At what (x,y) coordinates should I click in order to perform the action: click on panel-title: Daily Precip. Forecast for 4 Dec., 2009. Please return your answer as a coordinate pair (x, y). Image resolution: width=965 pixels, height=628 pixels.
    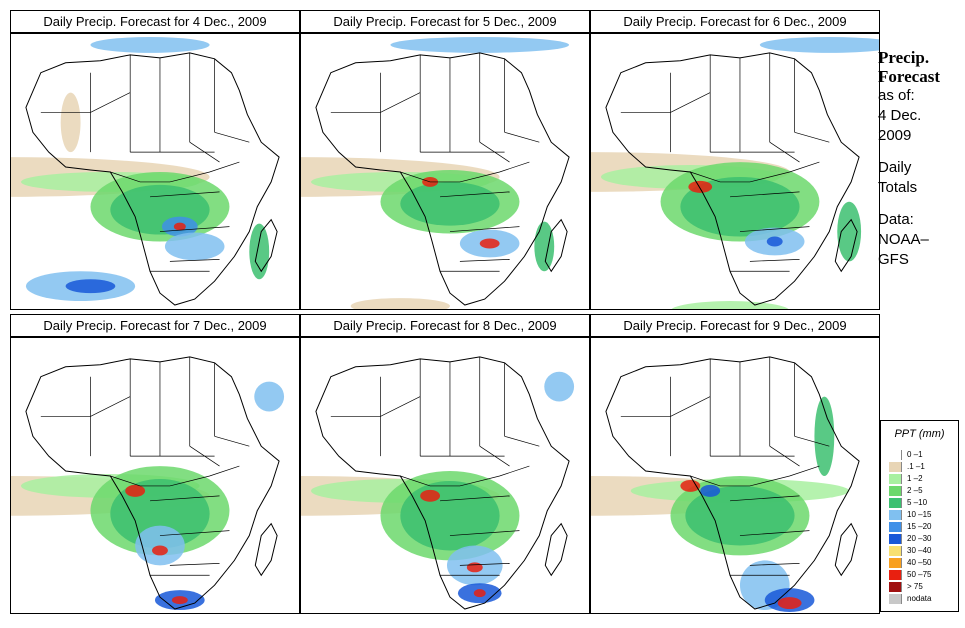
    Looking at the image, I should click on (155, 22).